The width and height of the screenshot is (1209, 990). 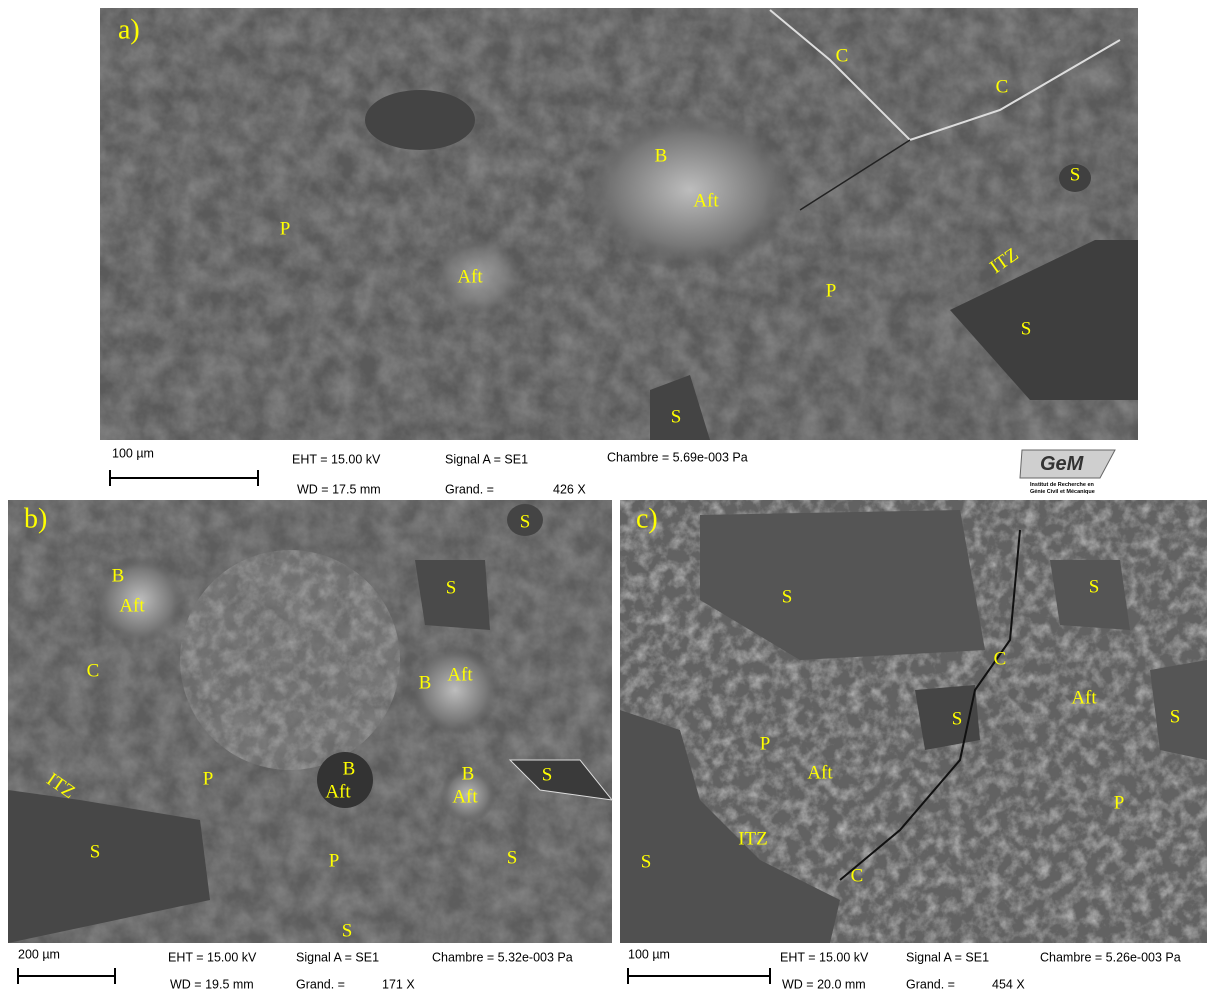 What do you see at coordinates (502, 957) in the screenshot?
I see `sem-chamber: Chambre = 5.32e-003 Pa` at bounding box center [502, 957].